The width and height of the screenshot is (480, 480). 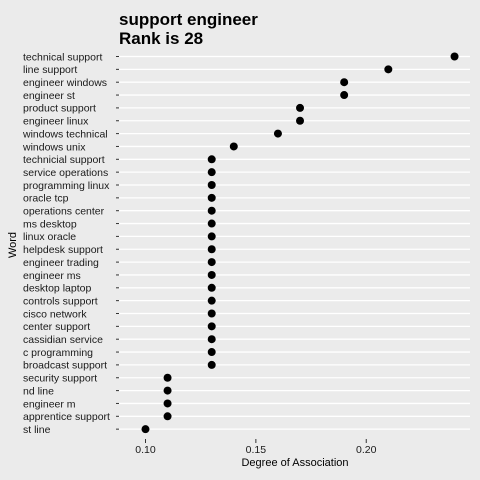 I want to click on y-tick-label: helpdesk support, so click(x=63, y=250).